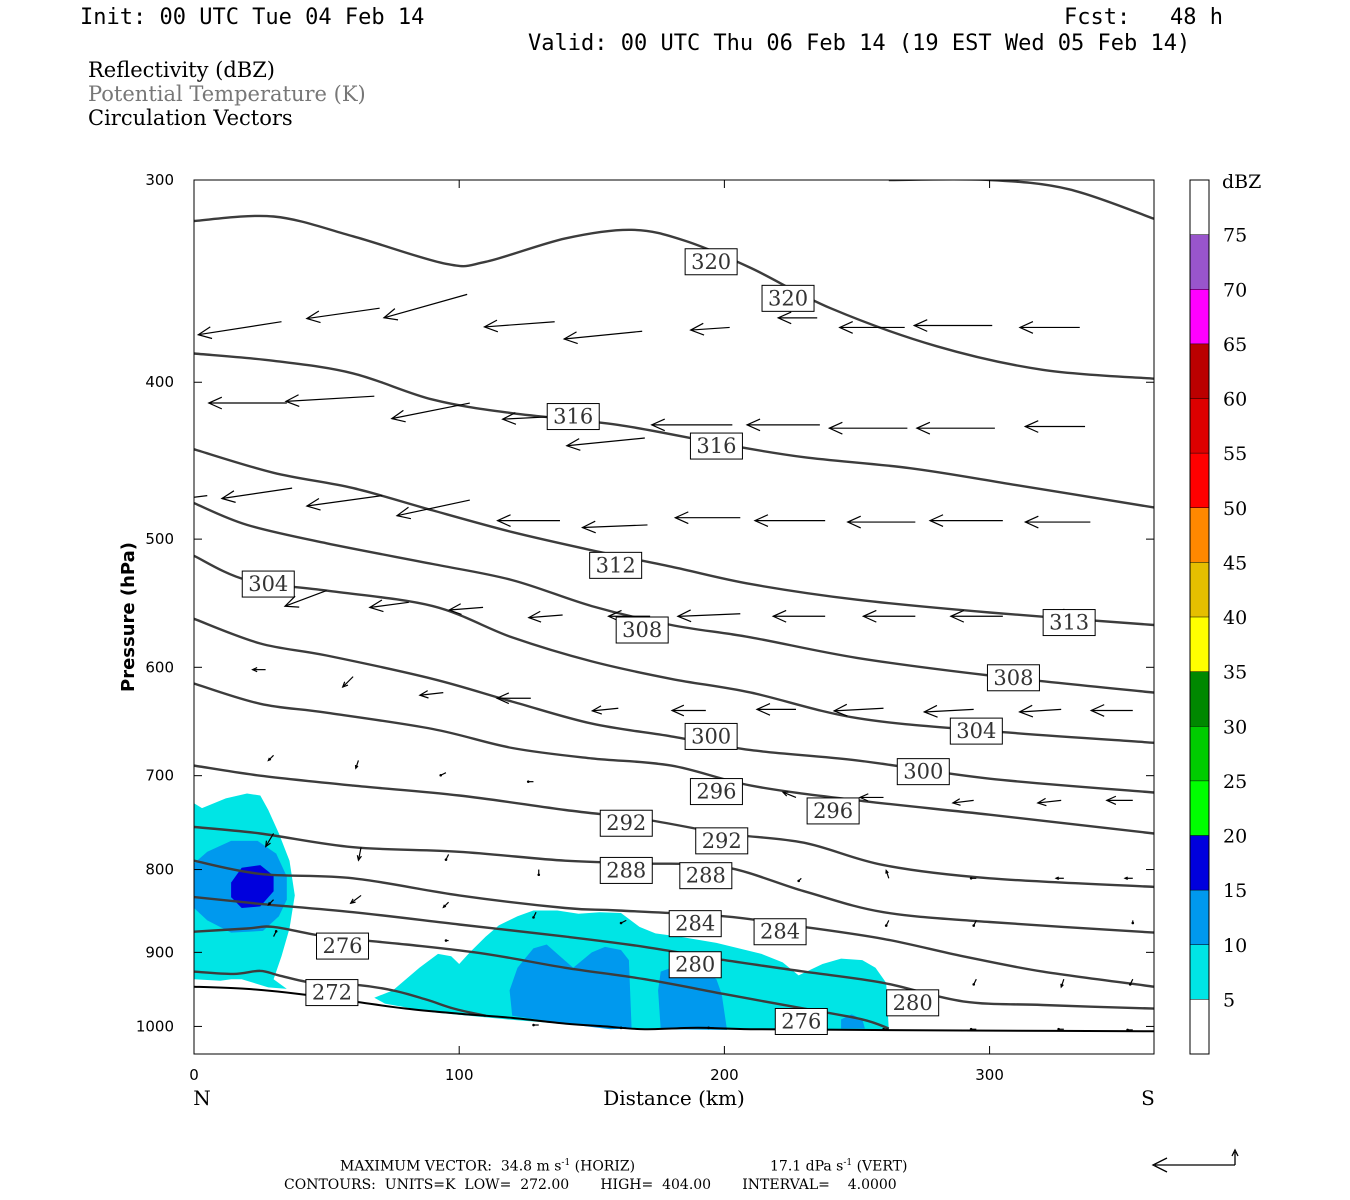 This screenshot has height=1200, width=1350. Describe the element at coordinates (159, 382) in the screenshot. I see `y-tick-label: 400` at that location.